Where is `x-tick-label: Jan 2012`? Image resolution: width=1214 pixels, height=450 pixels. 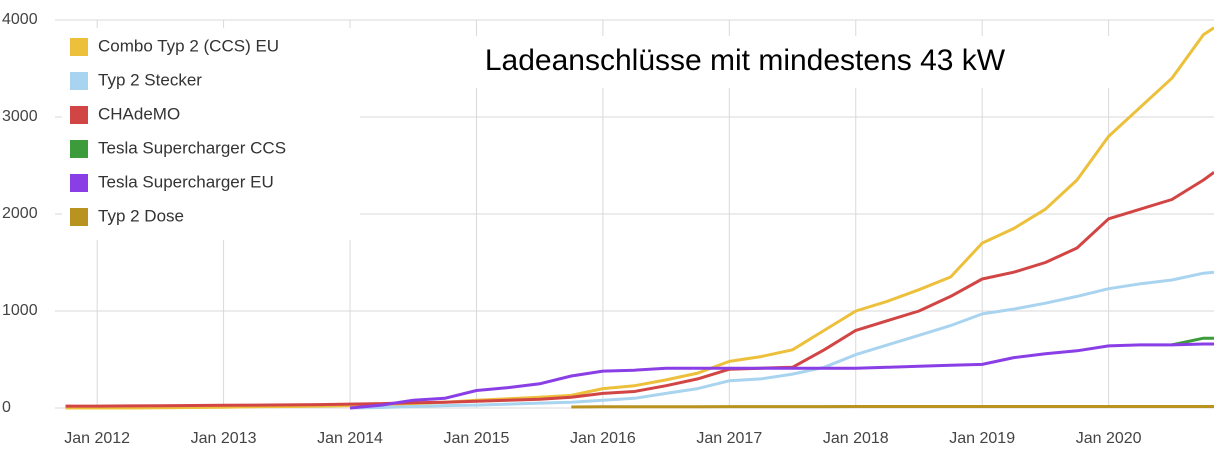
x-tick-label: Jan 2012 is located at coordinates (97, 438).